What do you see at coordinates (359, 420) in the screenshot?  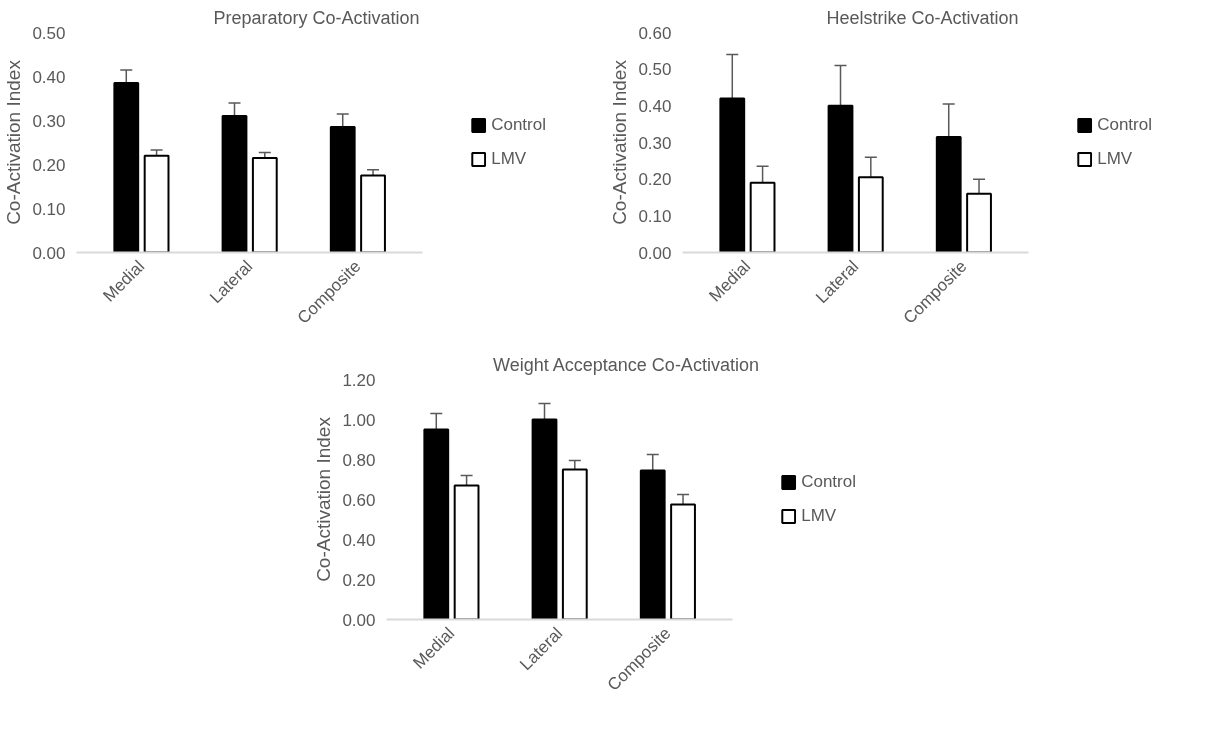 I see `y-tick-label: 1.00` at bounding box center [359, 420].